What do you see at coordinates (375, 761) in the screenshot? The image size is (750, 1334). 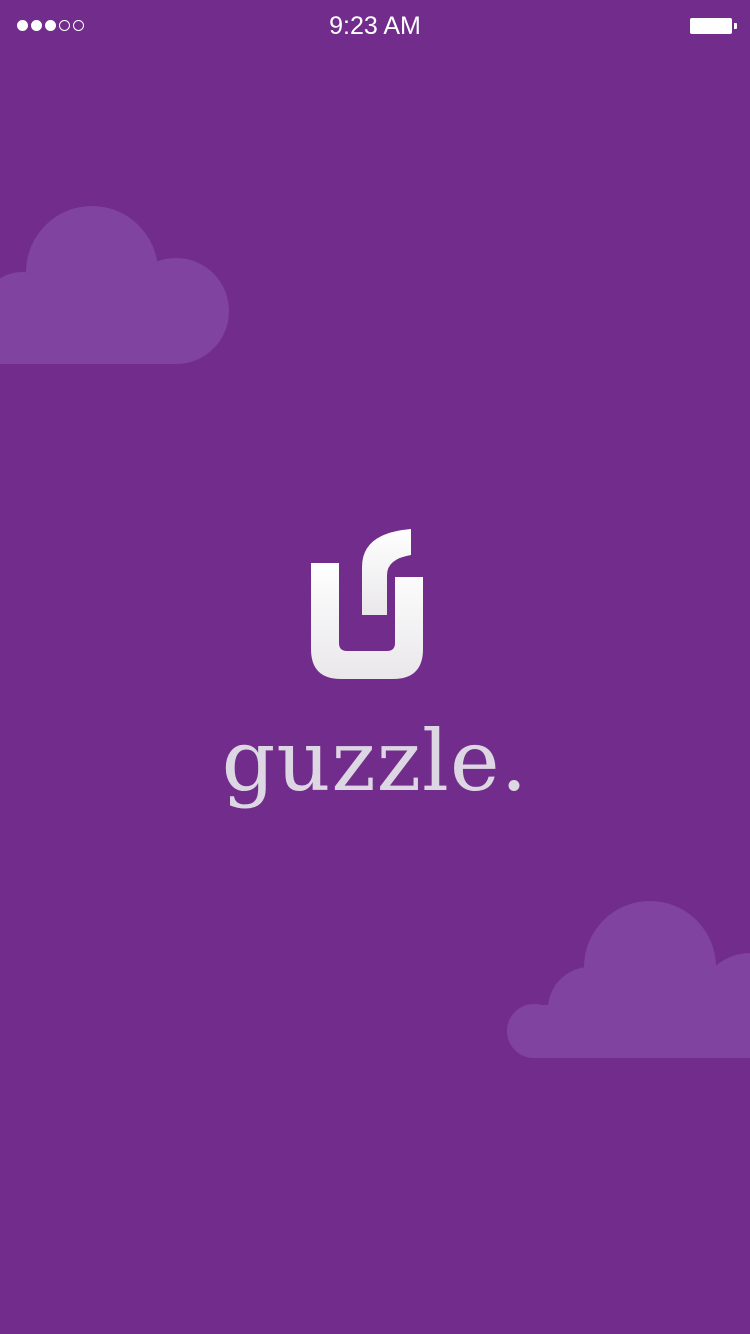 I see `app-wordmark: guzzle.` at bounding box center [375, 761].